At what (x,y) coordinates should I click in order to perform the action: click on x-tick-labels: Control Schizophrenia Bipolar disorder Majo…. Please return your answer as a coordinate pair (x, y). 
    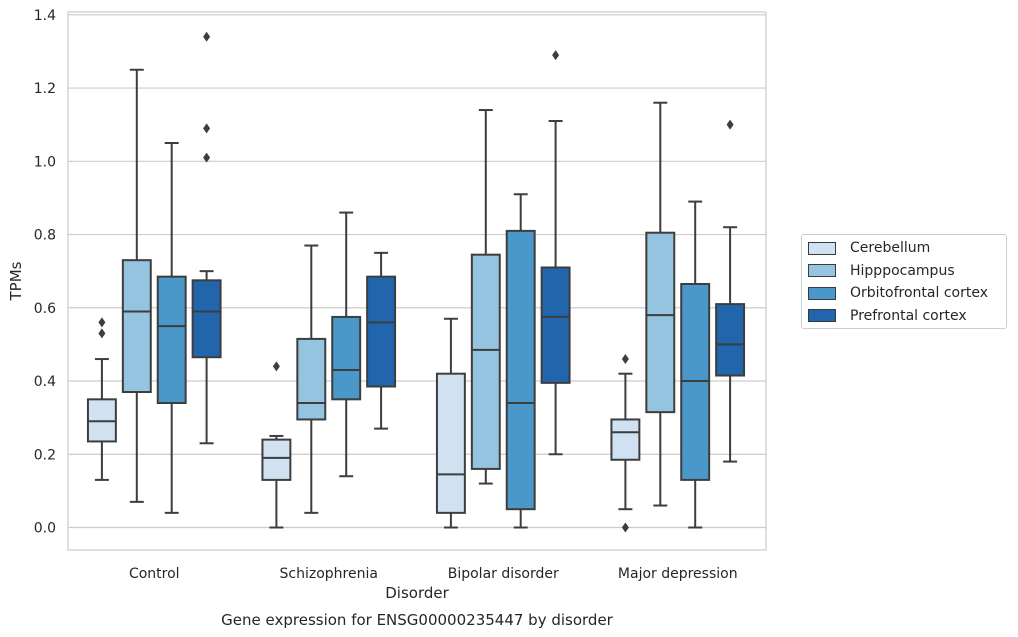
    Looking at the image, I should click on (433, 574).